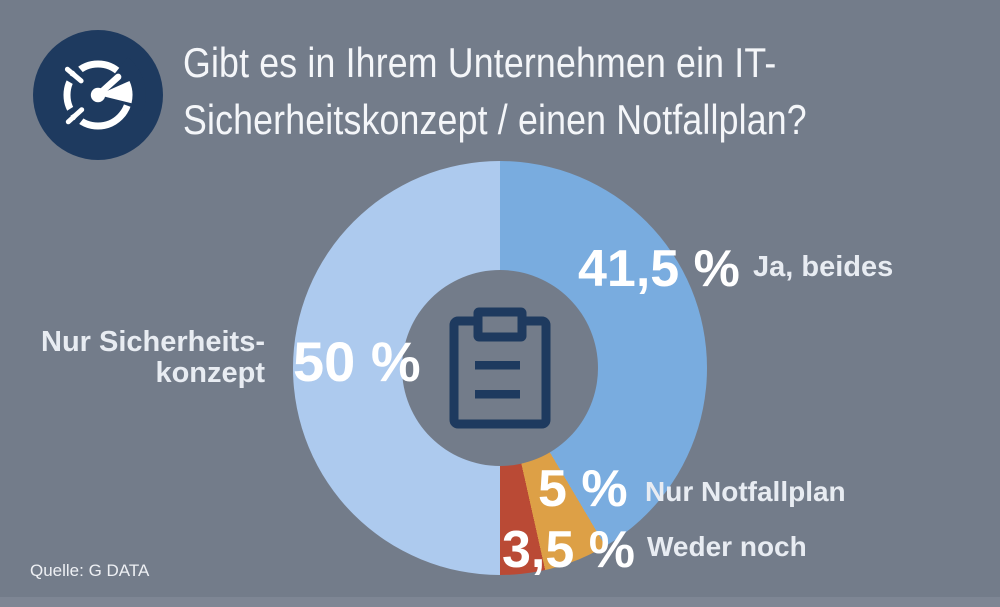 The width and height of the screenshot is (1000, 607). What do you see at coordinates (495, 119) in the screenshot?
I see `title-line-2: Sicherheitskonzept / einen Notfallplan?` at bounding box center [495, 119].